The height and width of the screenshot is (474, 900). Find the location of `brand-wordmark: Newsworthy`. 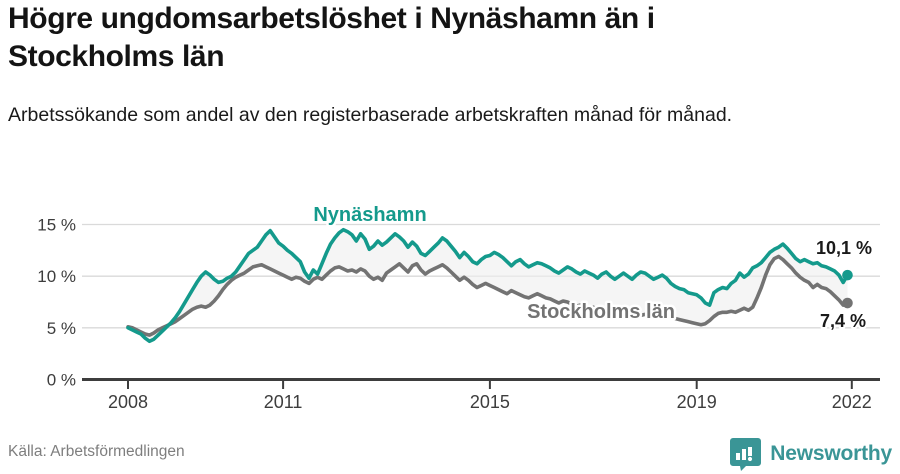

brand-wordmark: Newsworthy is located at coordinates (831, 453).